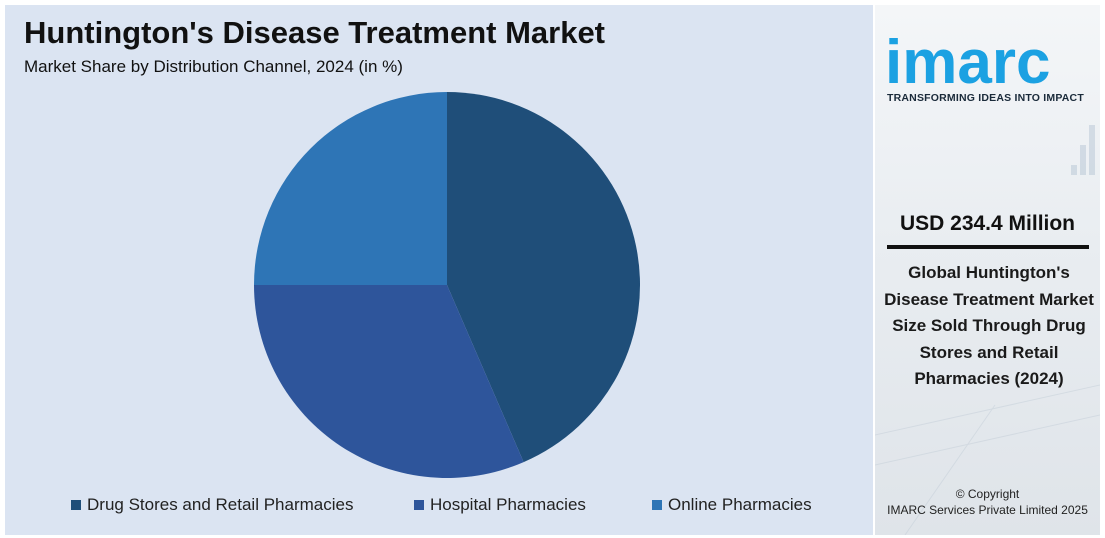  I want to click on pie-slice-drug-stores-and-retail-pharmacies, so click(544, 277).